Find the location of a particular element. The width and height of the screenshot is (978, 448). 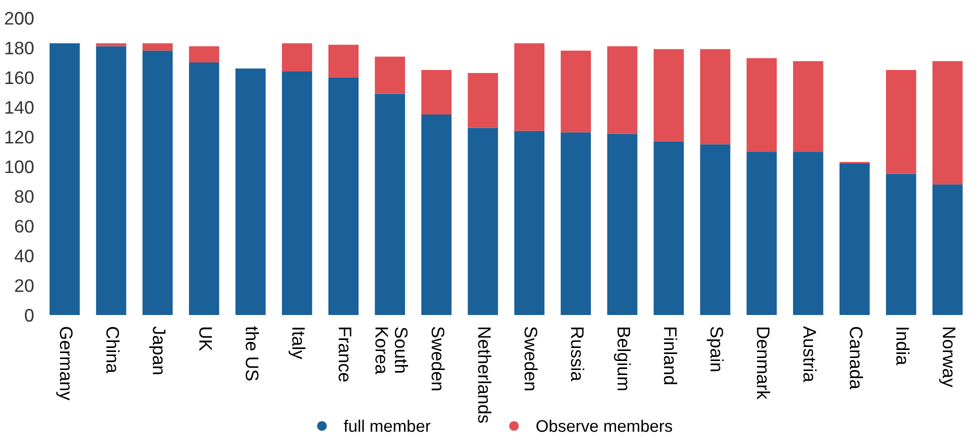

x-tick-label: China is located at coordinates (113, 350).